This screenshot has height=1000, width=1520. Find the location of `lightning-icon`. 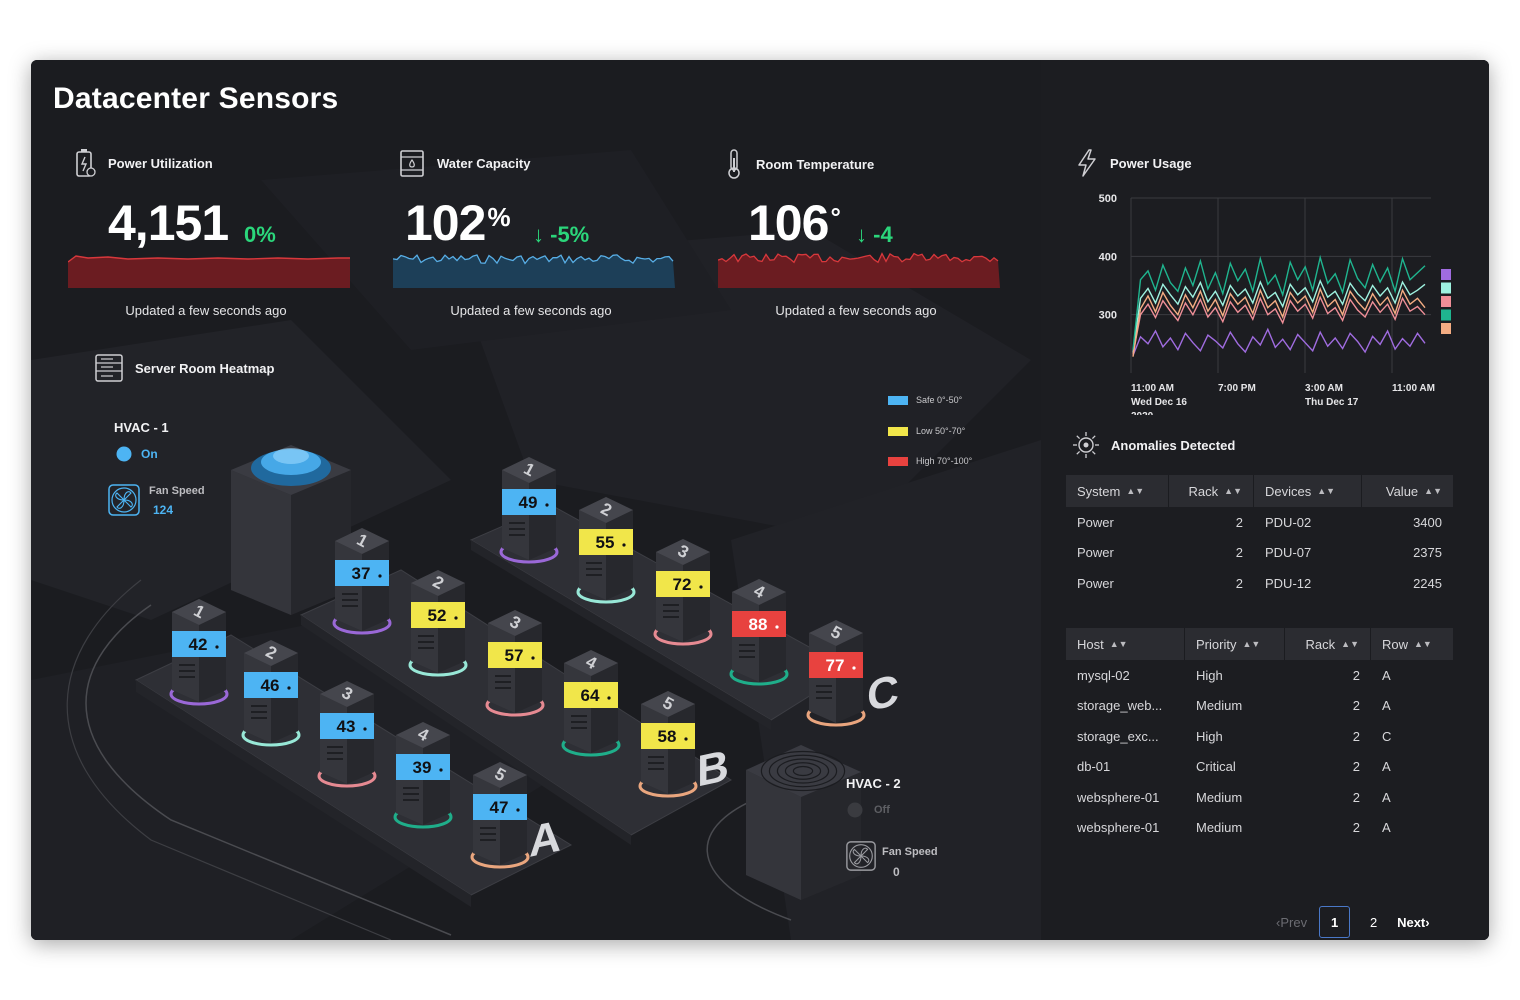

lightning-icon is located at coordinates (1087, 163).